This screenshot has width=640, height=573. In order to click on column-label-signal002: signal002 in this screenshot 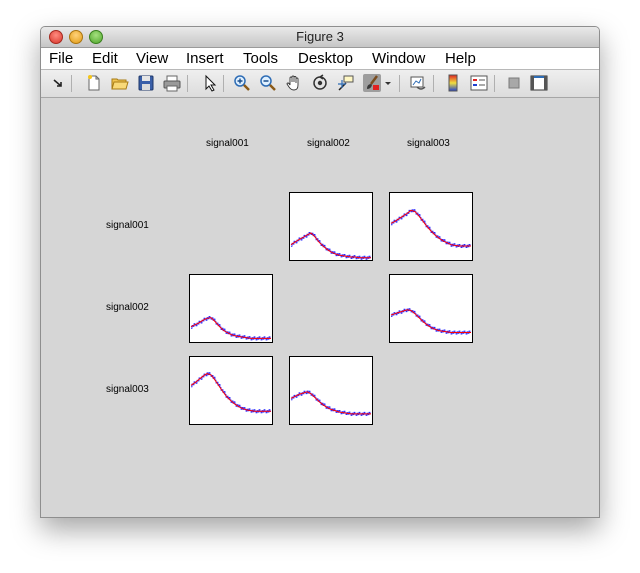, I will do `click(328, 143)`.